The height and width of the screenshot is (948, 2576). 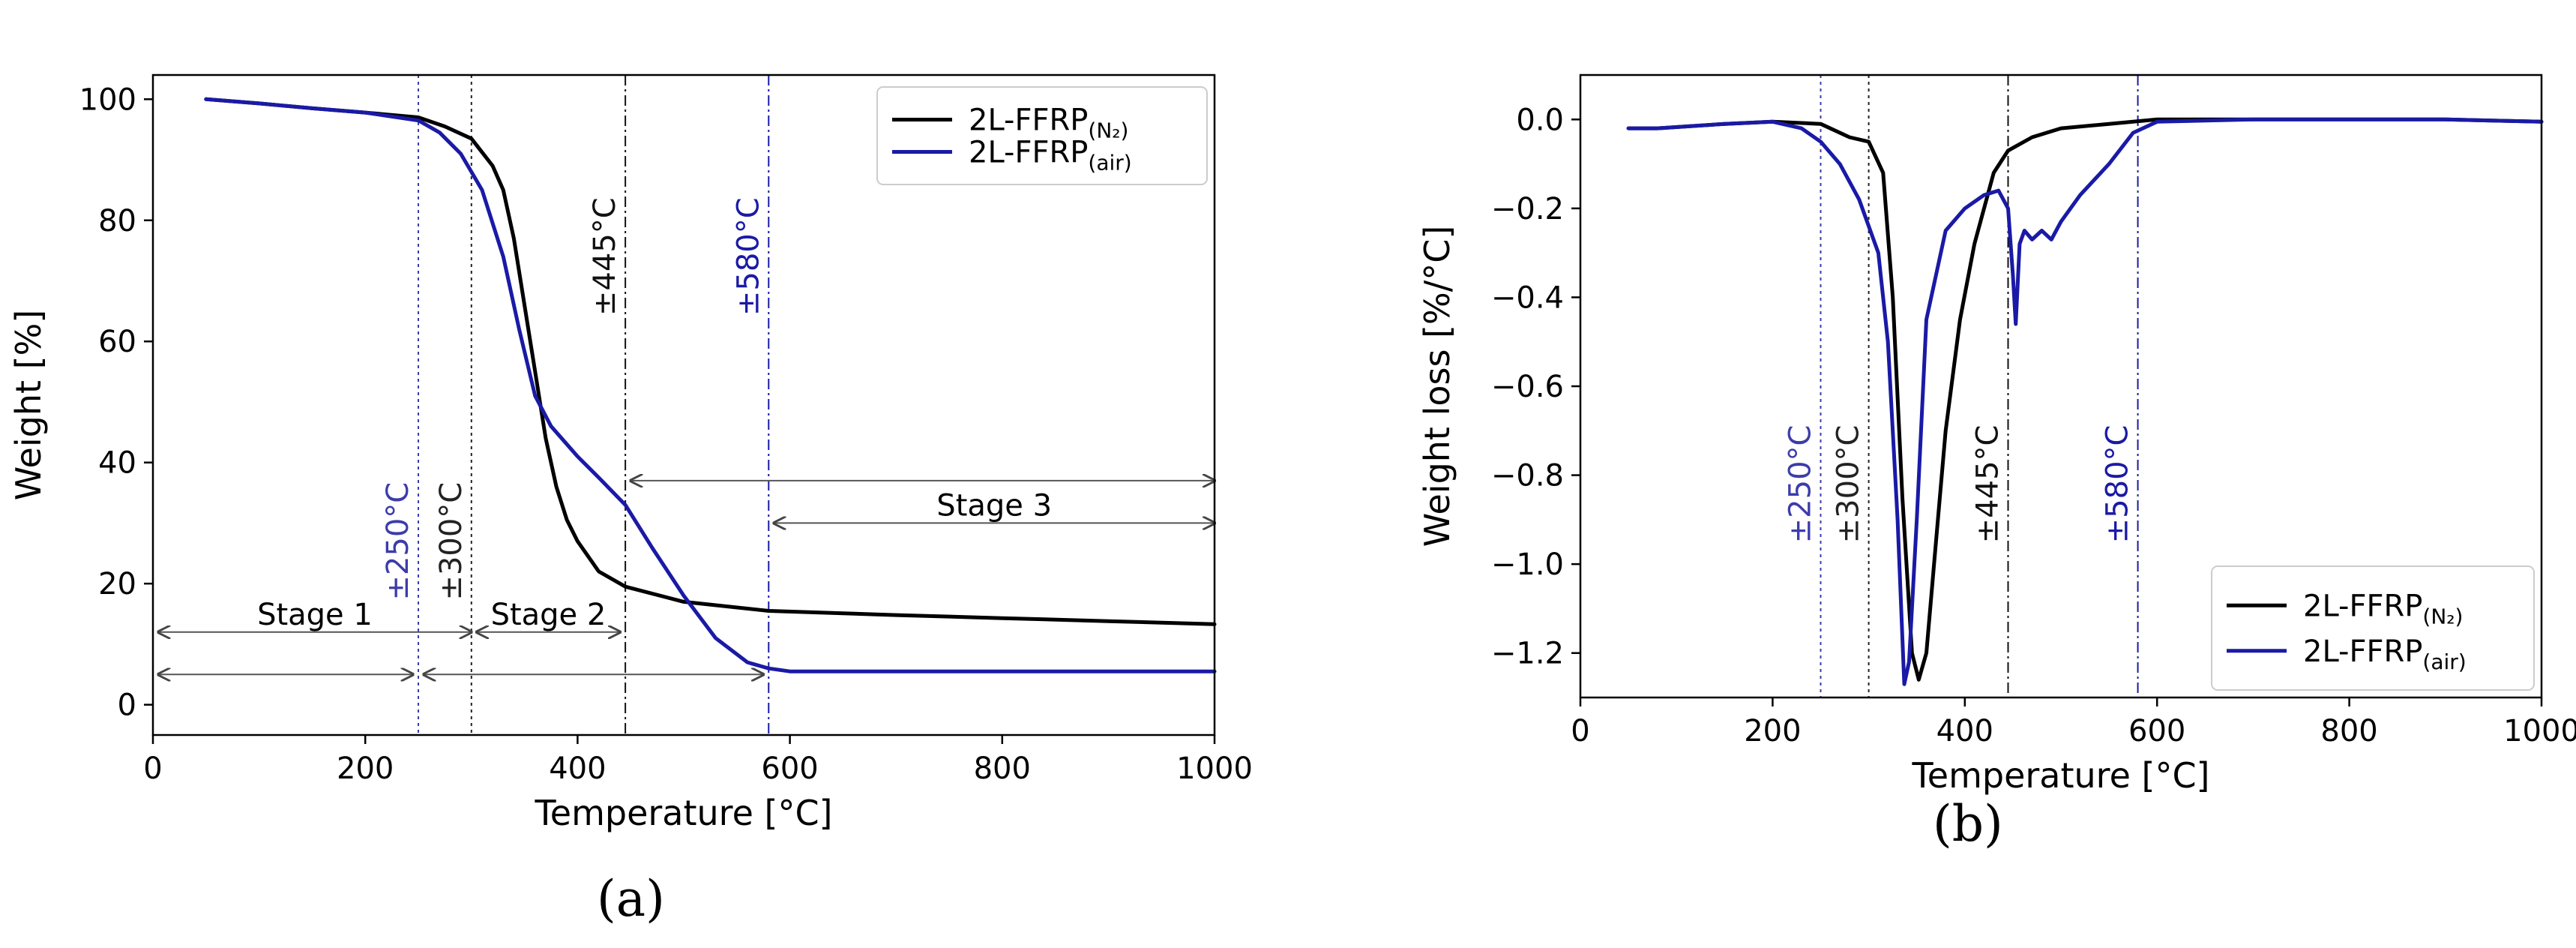 I want to click on stage-label: Stage 1, so click(x=315, y=615).